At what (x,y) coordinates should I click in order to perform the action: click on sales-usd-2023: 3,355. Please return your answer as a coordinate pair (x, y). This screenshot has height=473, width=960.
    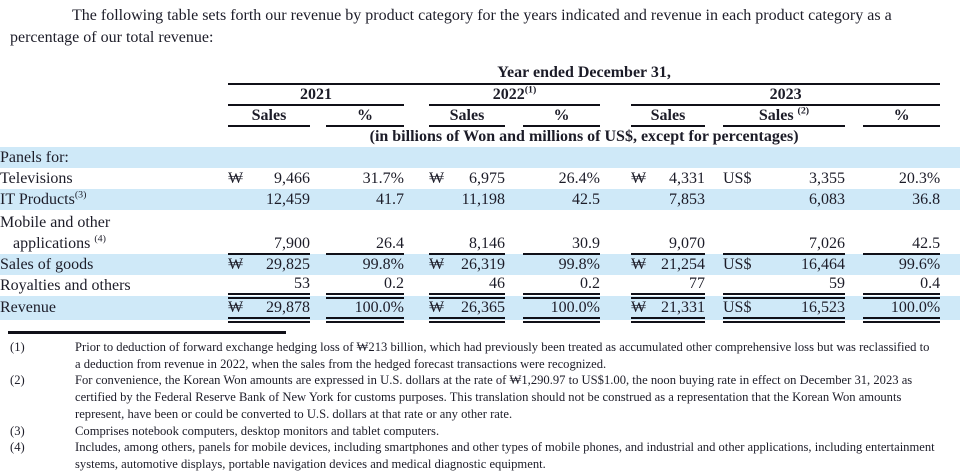
    Looking at the image, I should click on (827, 178).